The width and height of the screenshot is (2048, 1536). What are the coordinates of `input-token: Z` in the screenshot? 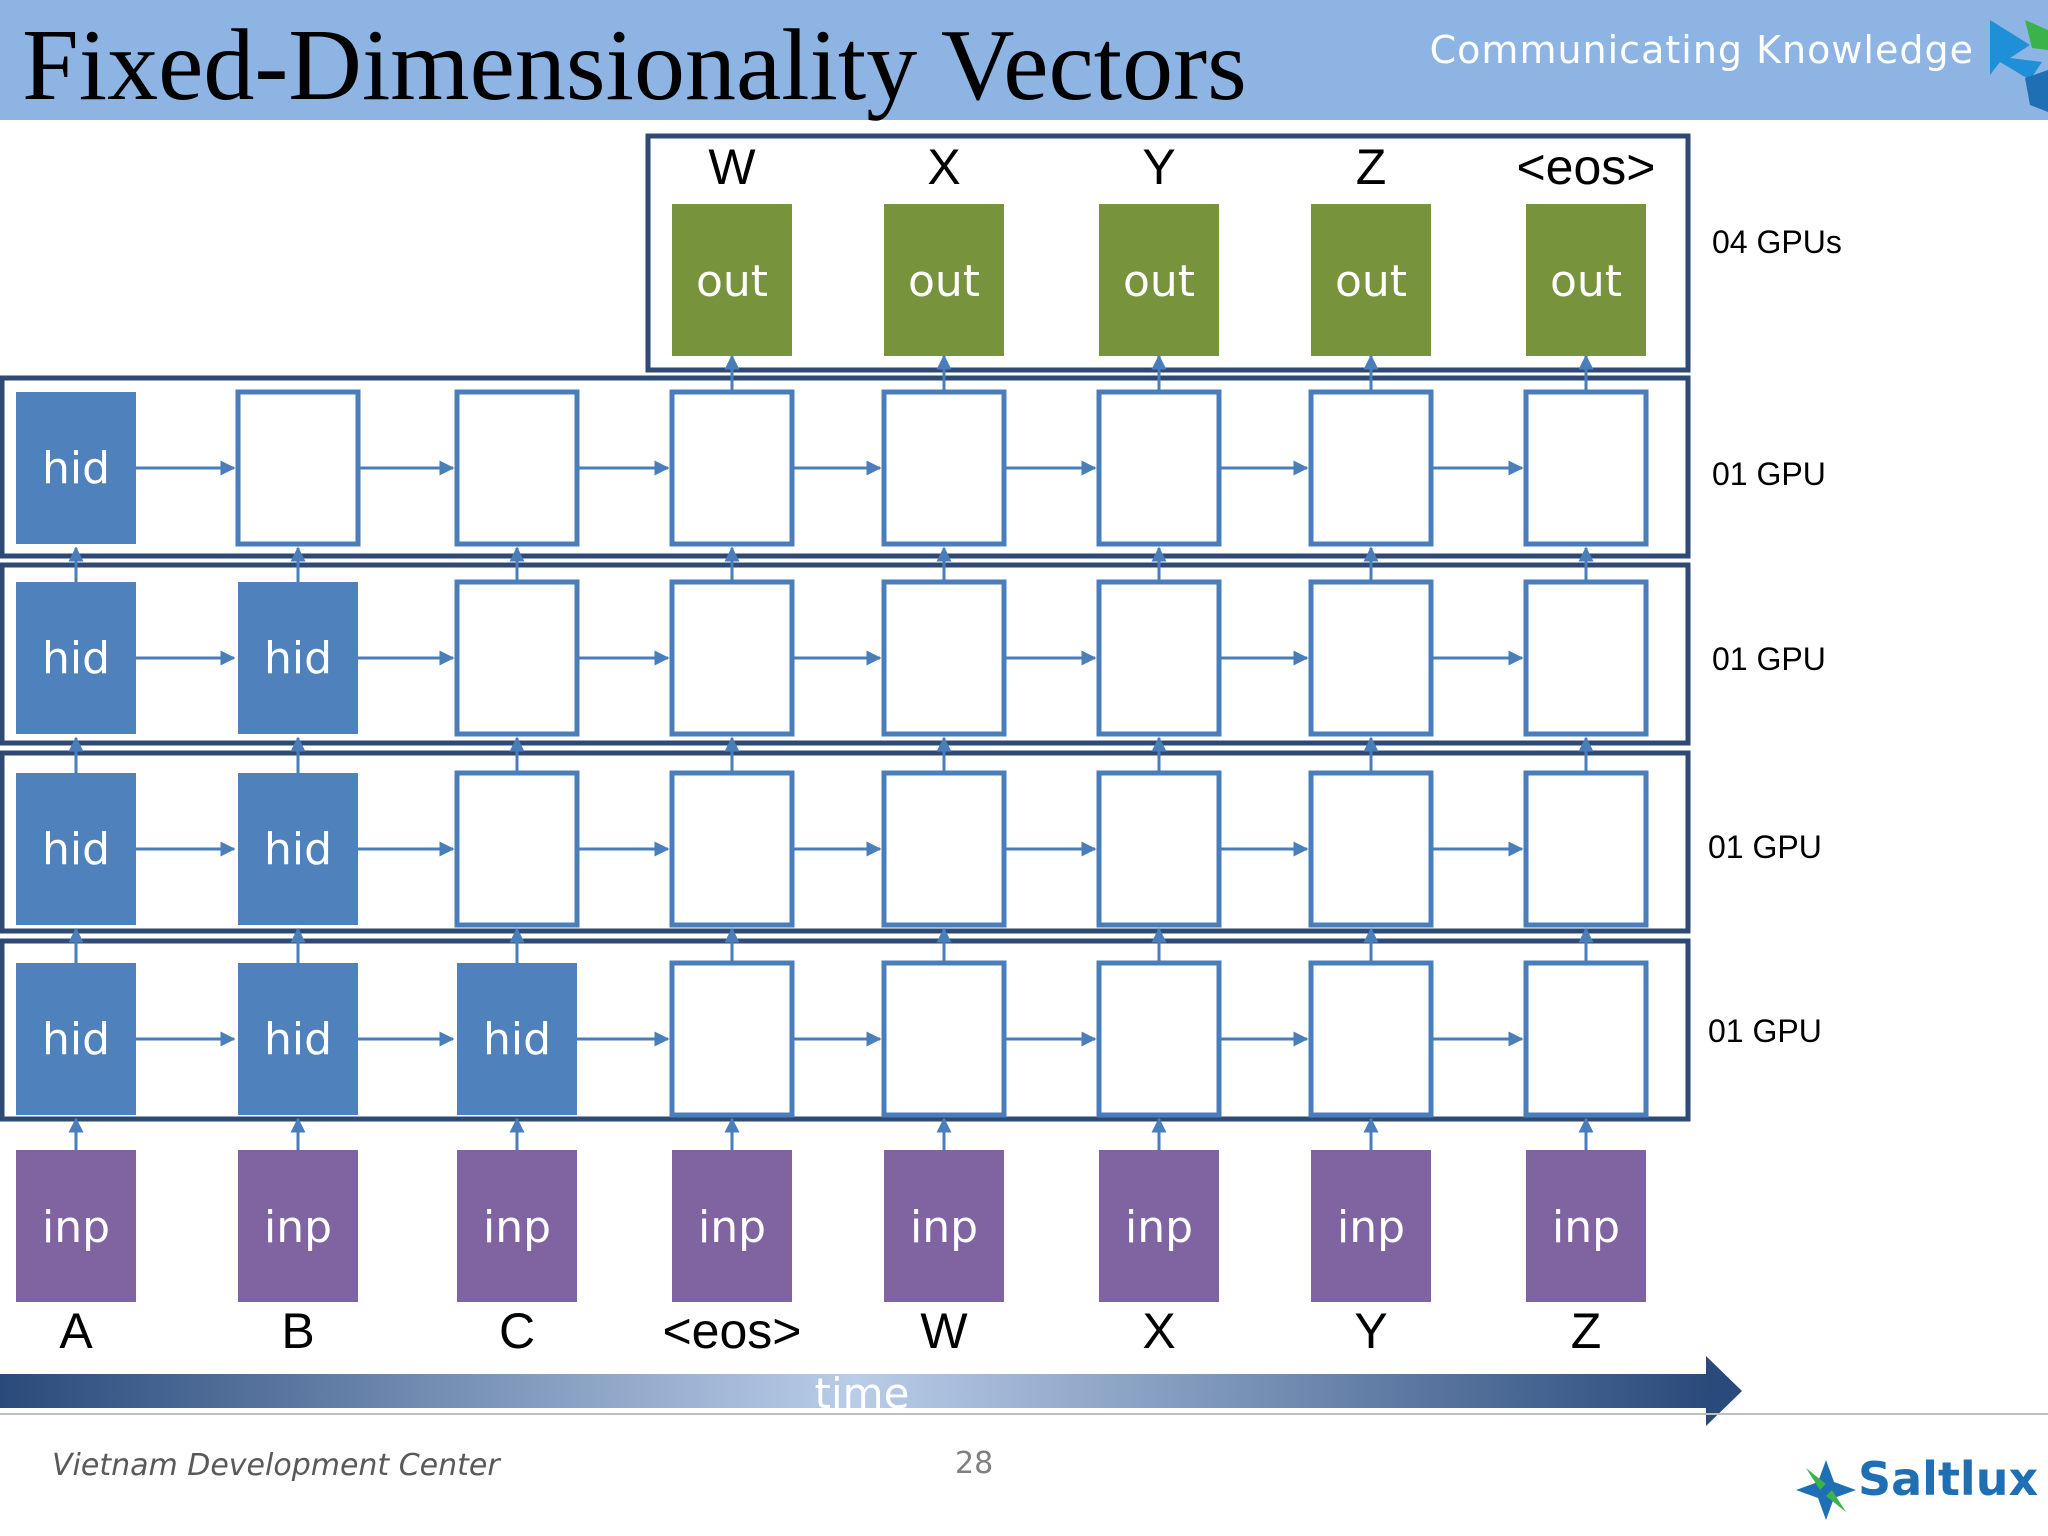 It's located at (1586, 1331).